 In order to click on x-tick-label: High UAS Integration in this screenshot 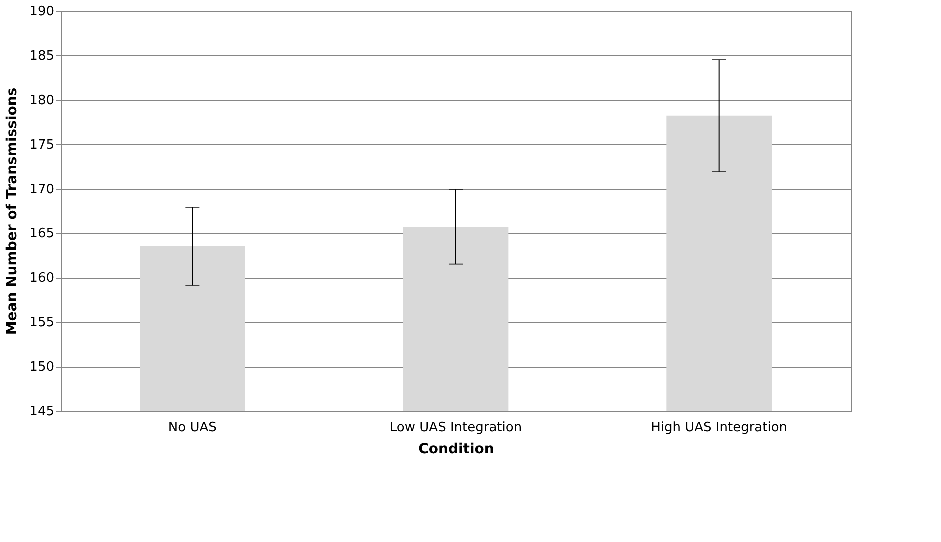, I will do `click(719, 428)`.